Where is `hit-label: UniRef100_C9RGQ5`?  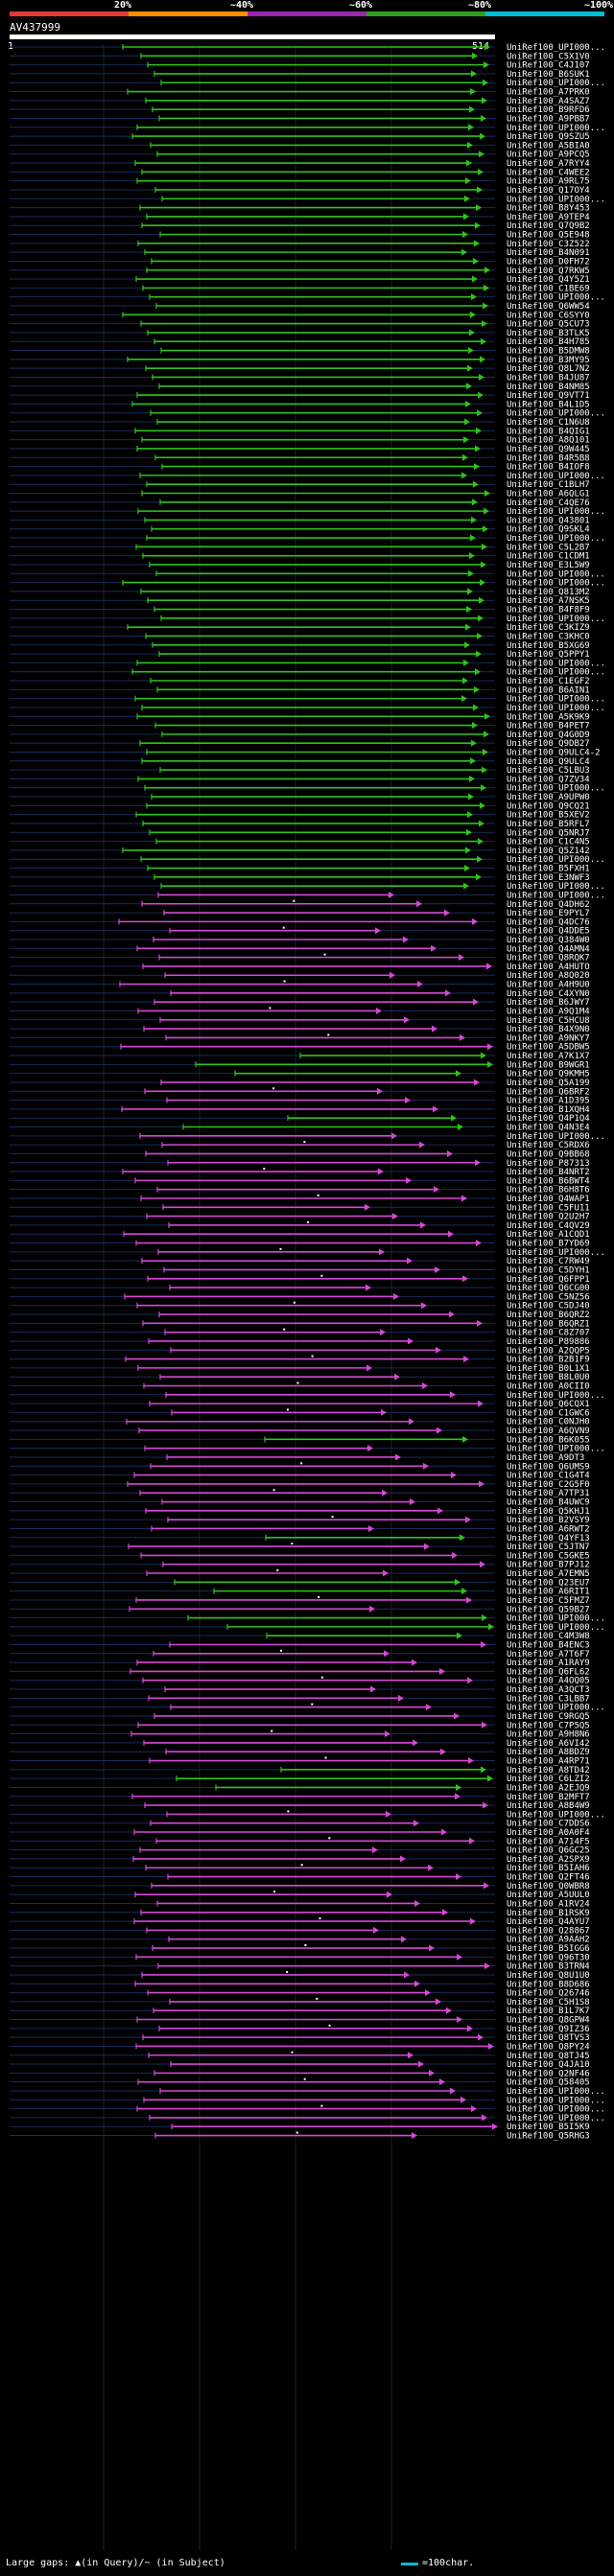 hit-label: UniRef100_C9RGQ5 is located at coordinates (548, 1717).